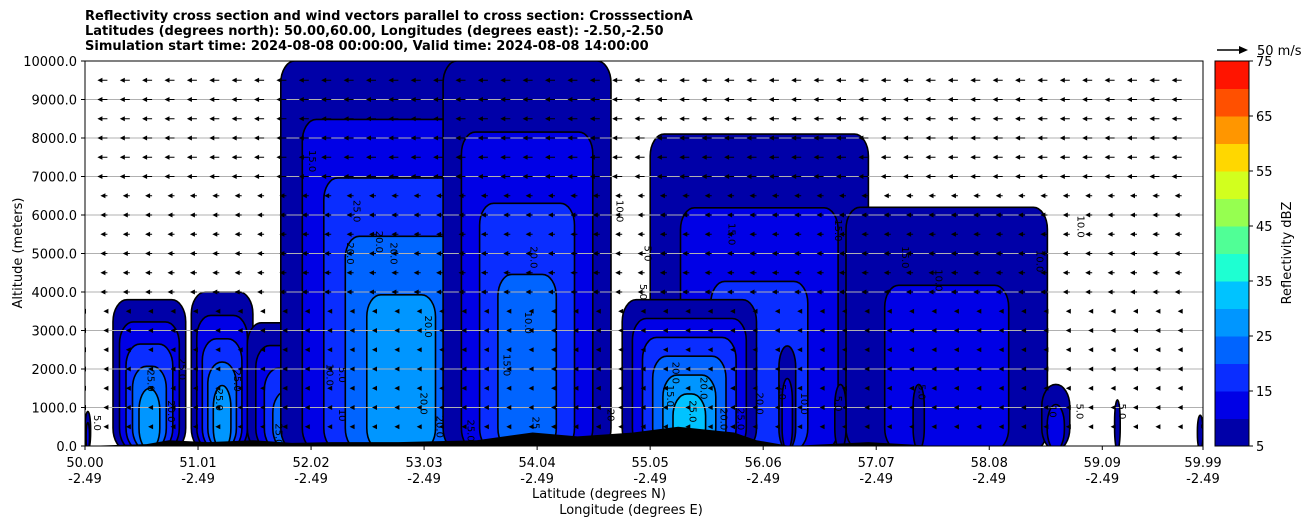 The width and height of the screenshot is (1304, 526). What do you see at coordinates (470, 430) in the screenshot?
I see `contour-label: 25.0` at bounding box center [470, 430].